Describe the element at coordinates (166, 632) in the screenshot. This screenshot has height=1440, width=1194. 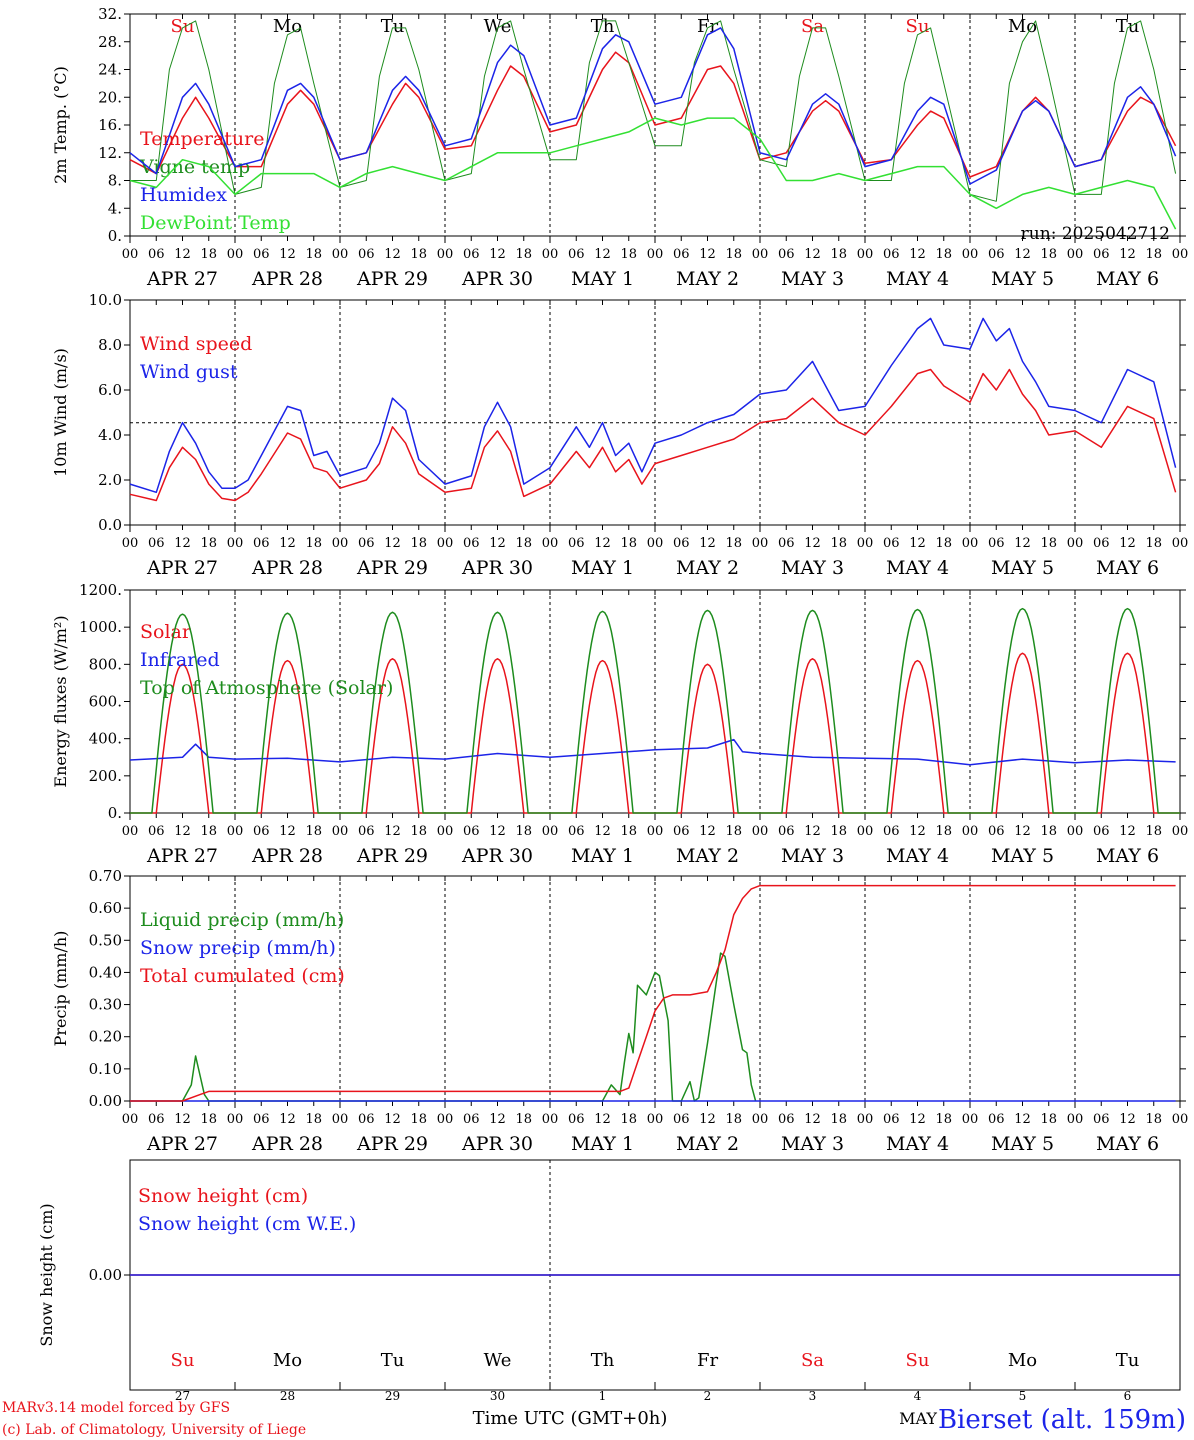
I see `legend-entry: Solar` at that location.